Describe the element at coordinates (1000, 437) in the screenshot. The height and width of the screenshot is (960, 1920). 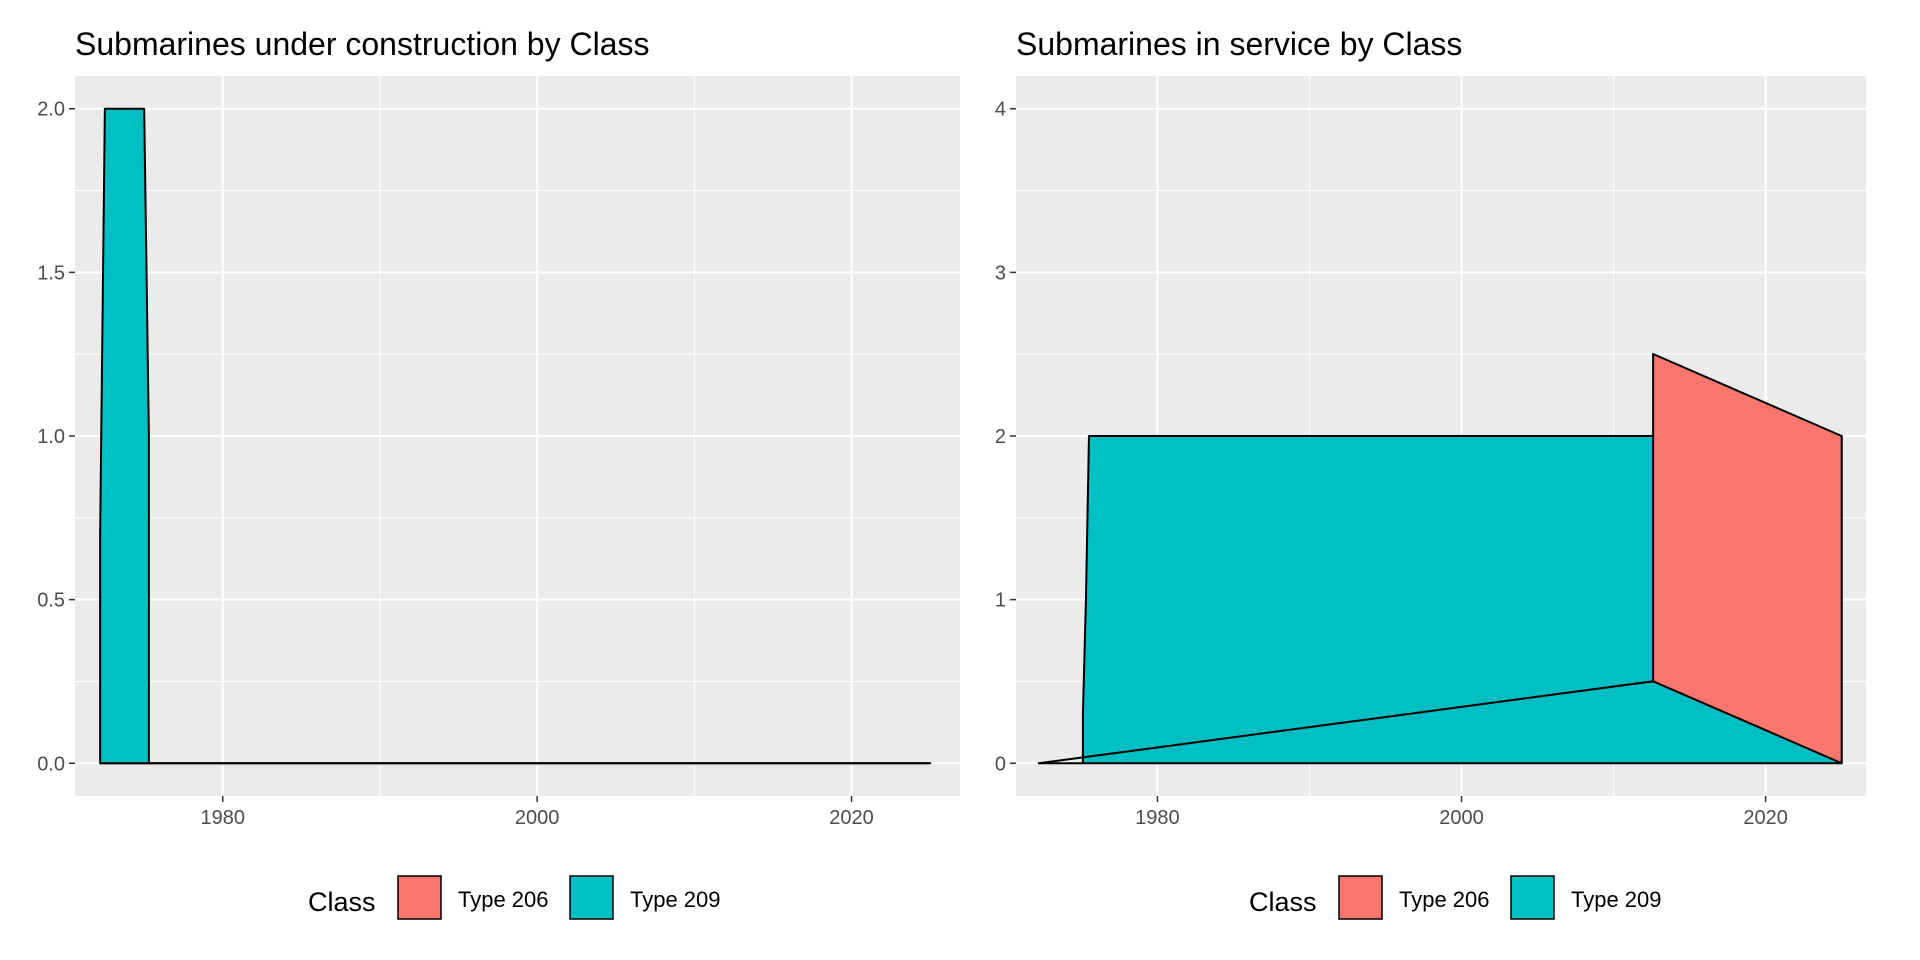
I see `y-tick-label: 2` at that location.